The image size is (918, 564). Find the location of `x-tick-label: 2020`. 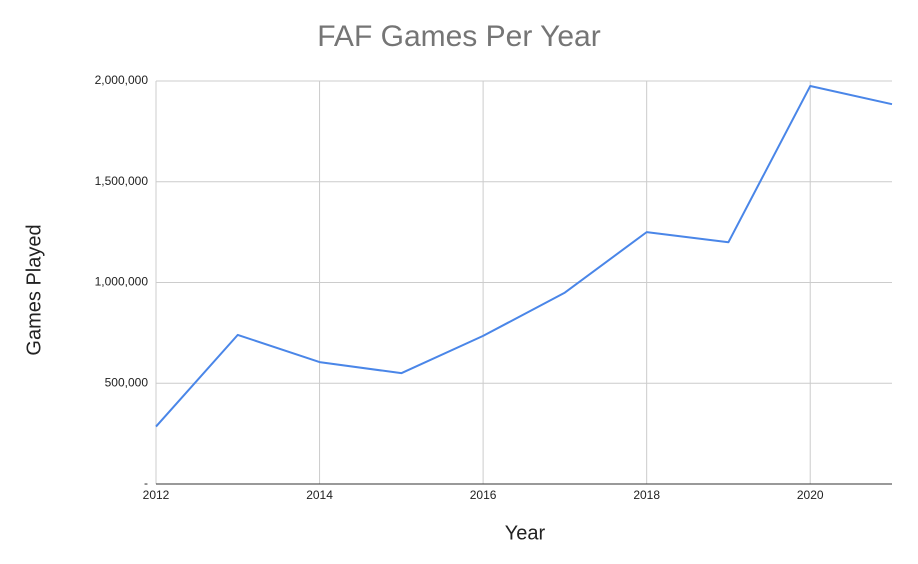

x-tick-label: 2020 is located at coordinates (810, 495).